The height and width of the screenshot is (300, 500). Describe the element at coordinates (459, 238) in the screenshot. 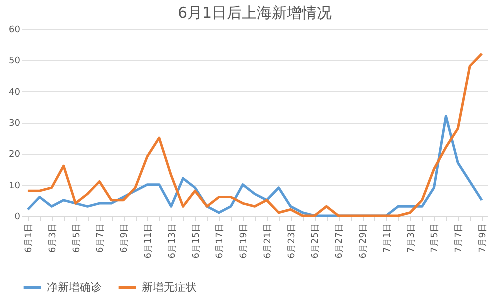

I see `x-tick-label: 7月7日` at that location.